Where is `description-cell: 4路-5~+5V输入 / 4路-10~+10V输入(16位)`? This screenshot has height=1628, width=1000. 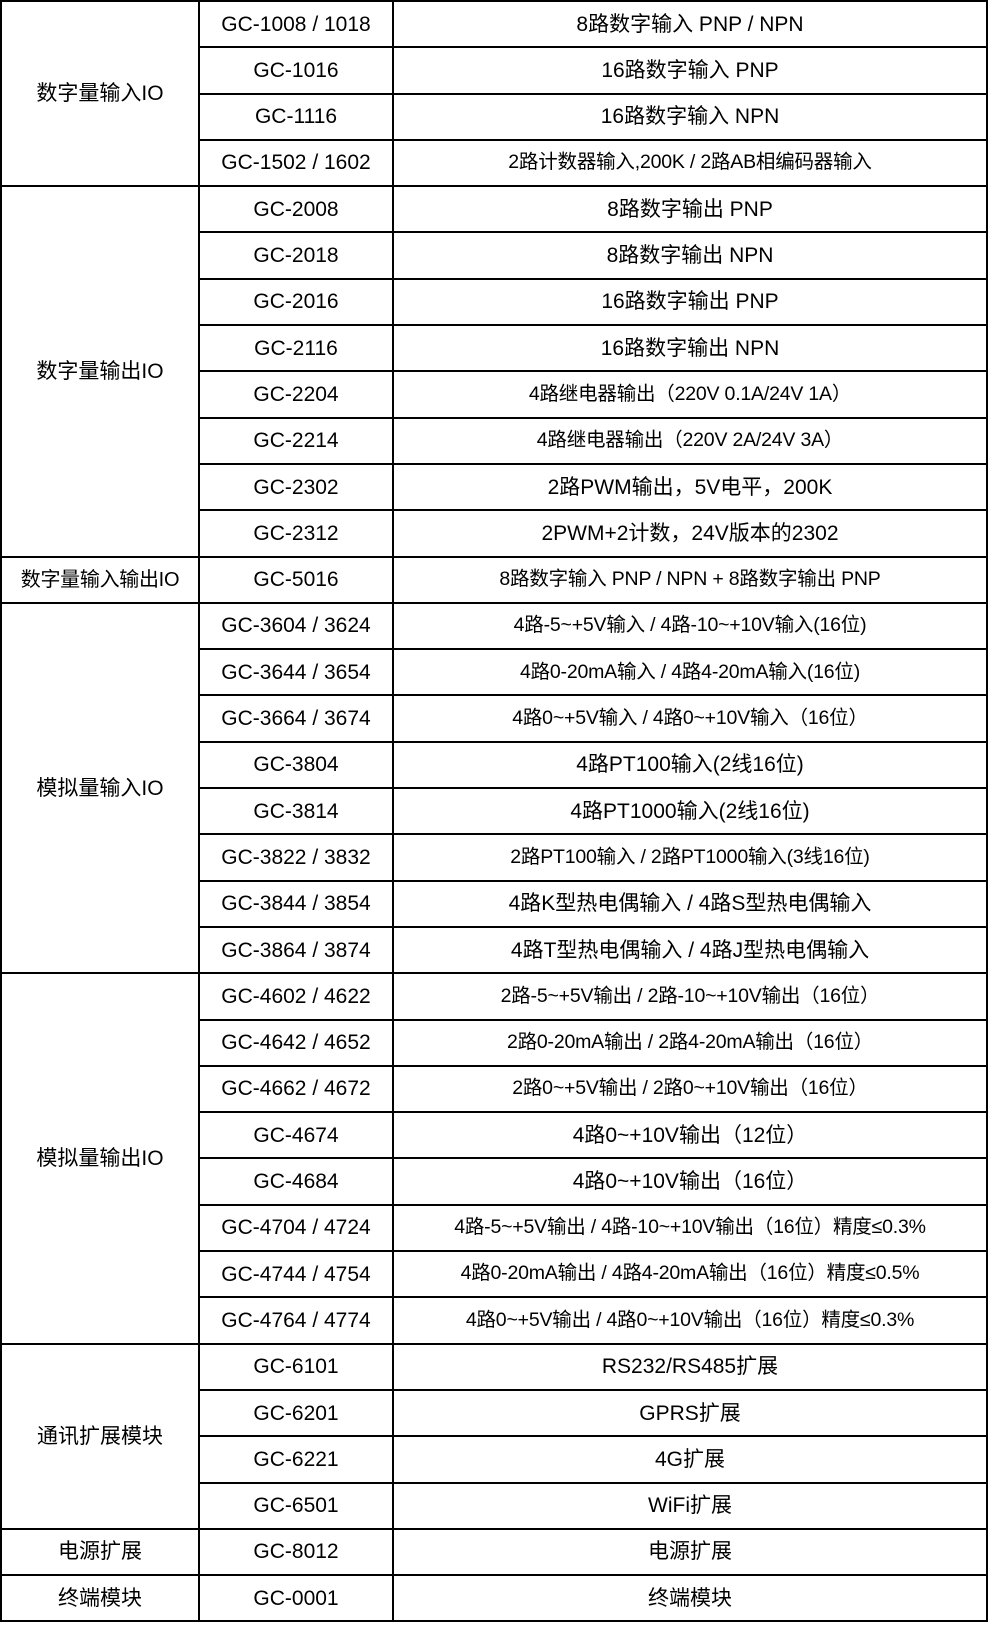 description-cell: 4路-5~+5V输入 / 4路-10~+10V输入(16位) is located at coordinates (690, 626).